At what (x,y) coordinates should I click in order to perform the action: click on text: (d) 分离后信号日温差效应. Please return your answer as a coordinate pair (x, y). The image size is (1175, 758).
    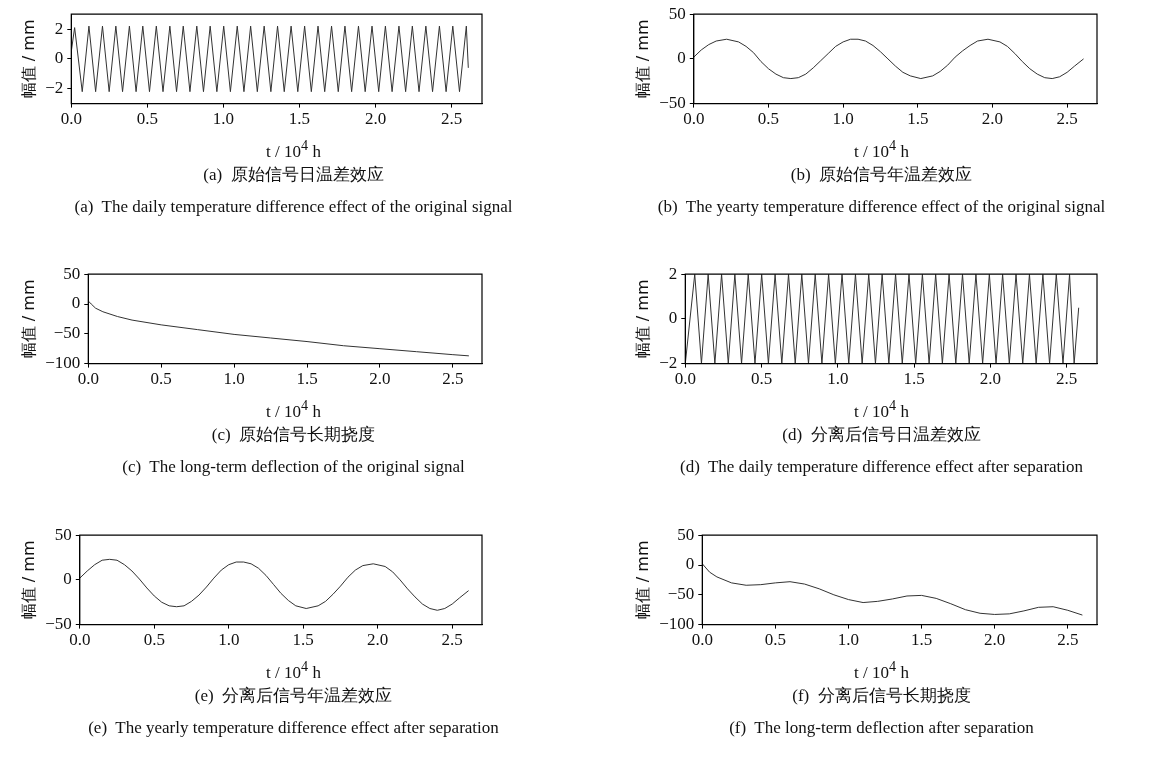
    Looking at the image, I should click on (881, 434).